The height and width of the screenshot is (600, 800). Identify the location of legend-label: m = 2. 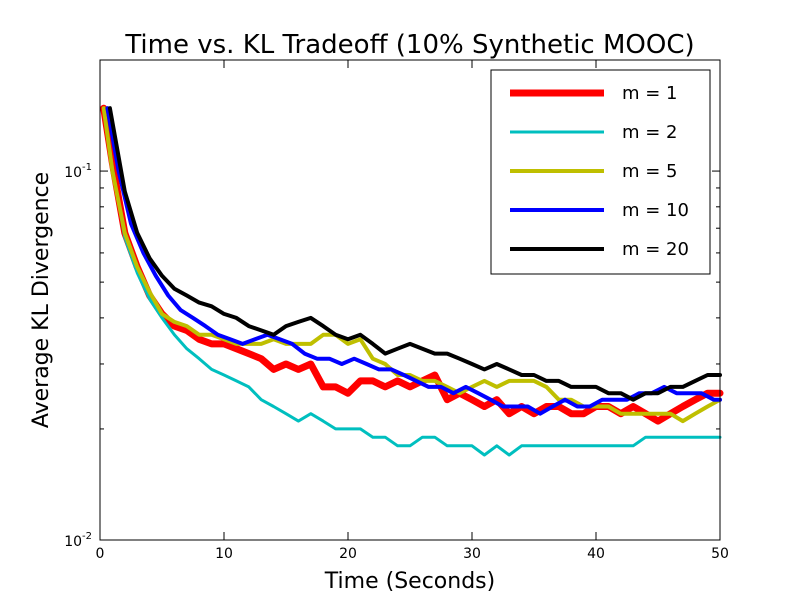
(650, 132).